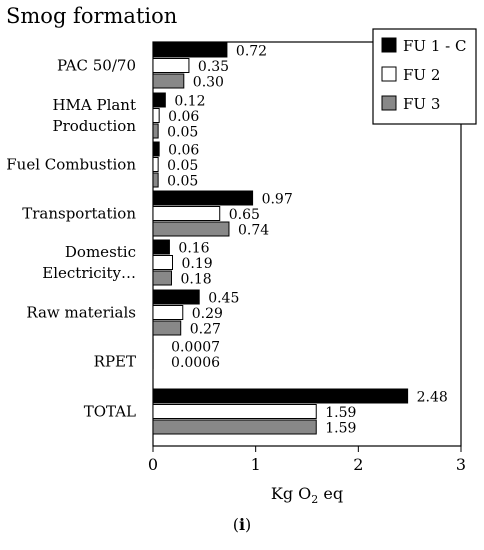 The width and height of the screenshot is (484, 550). What do you see at coordinates (96, 65) in the screenshot?
I see `category-label: PAC 50/70` at bounding box center [96, 65].